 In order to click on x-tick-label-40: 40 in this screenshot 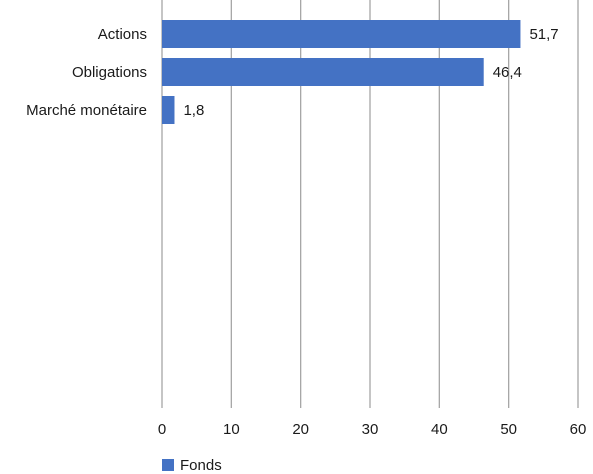, I will do `click(439, 429)`.